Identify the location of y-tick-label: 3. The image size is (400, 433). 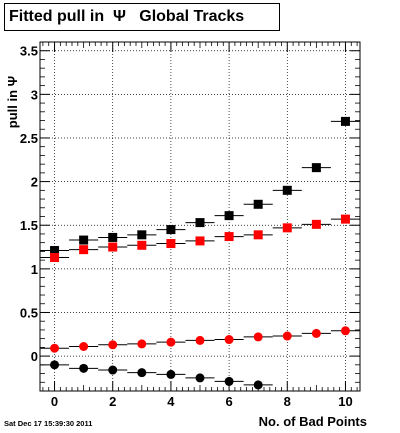
(34, 94).